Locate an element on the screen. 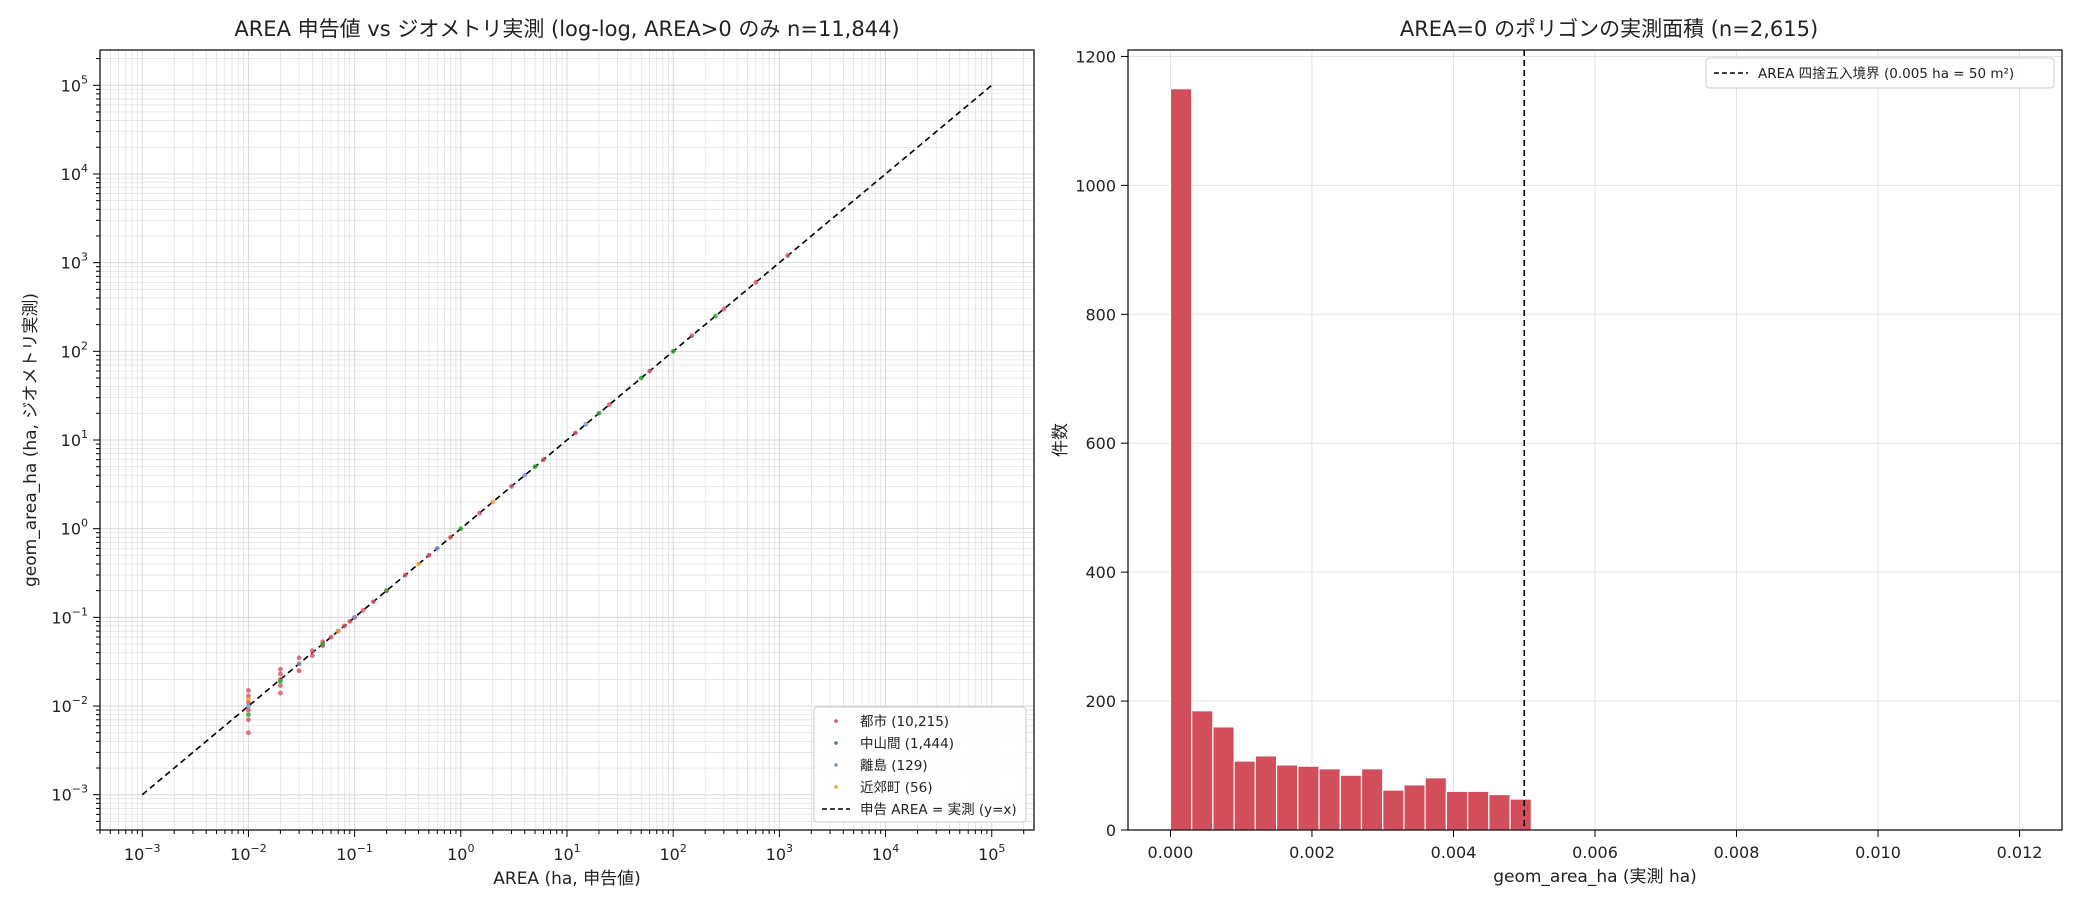 Image resolution: width=2080 pixels, height=910 pixels. hist-y-tick-label: 0 is located at coordinates (1111, 830).